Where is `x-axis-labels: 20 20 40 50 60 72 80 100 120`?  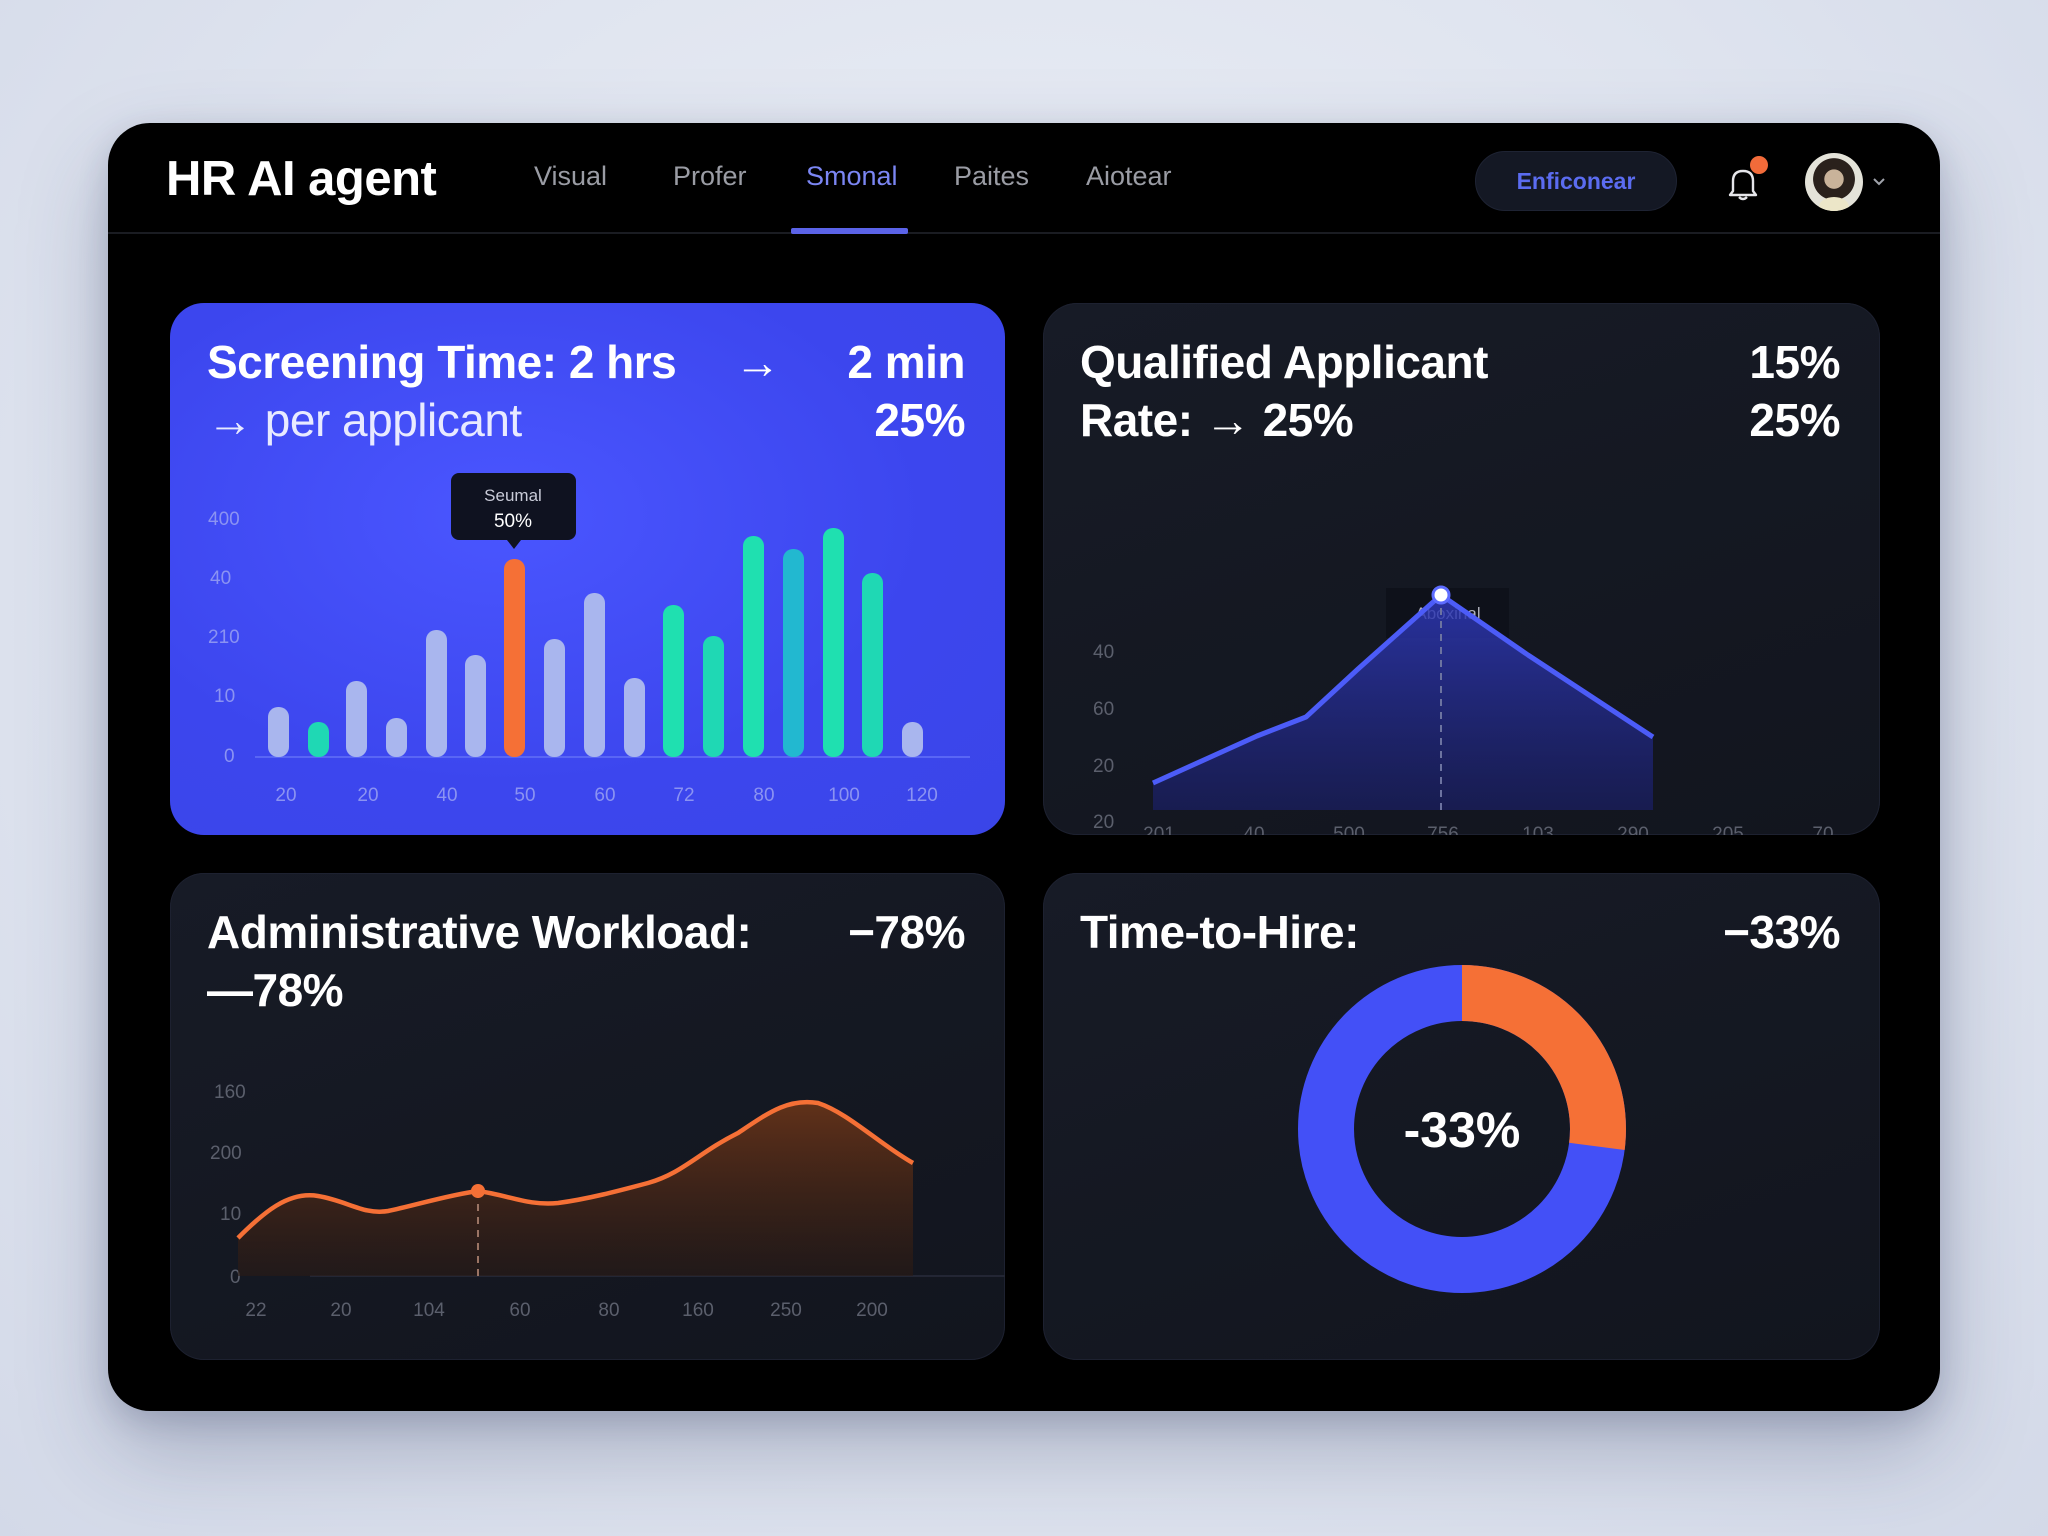
x-axis-labels: 20 20 40 50 60 72 80 100 120 is located at coordinates (606, 795).